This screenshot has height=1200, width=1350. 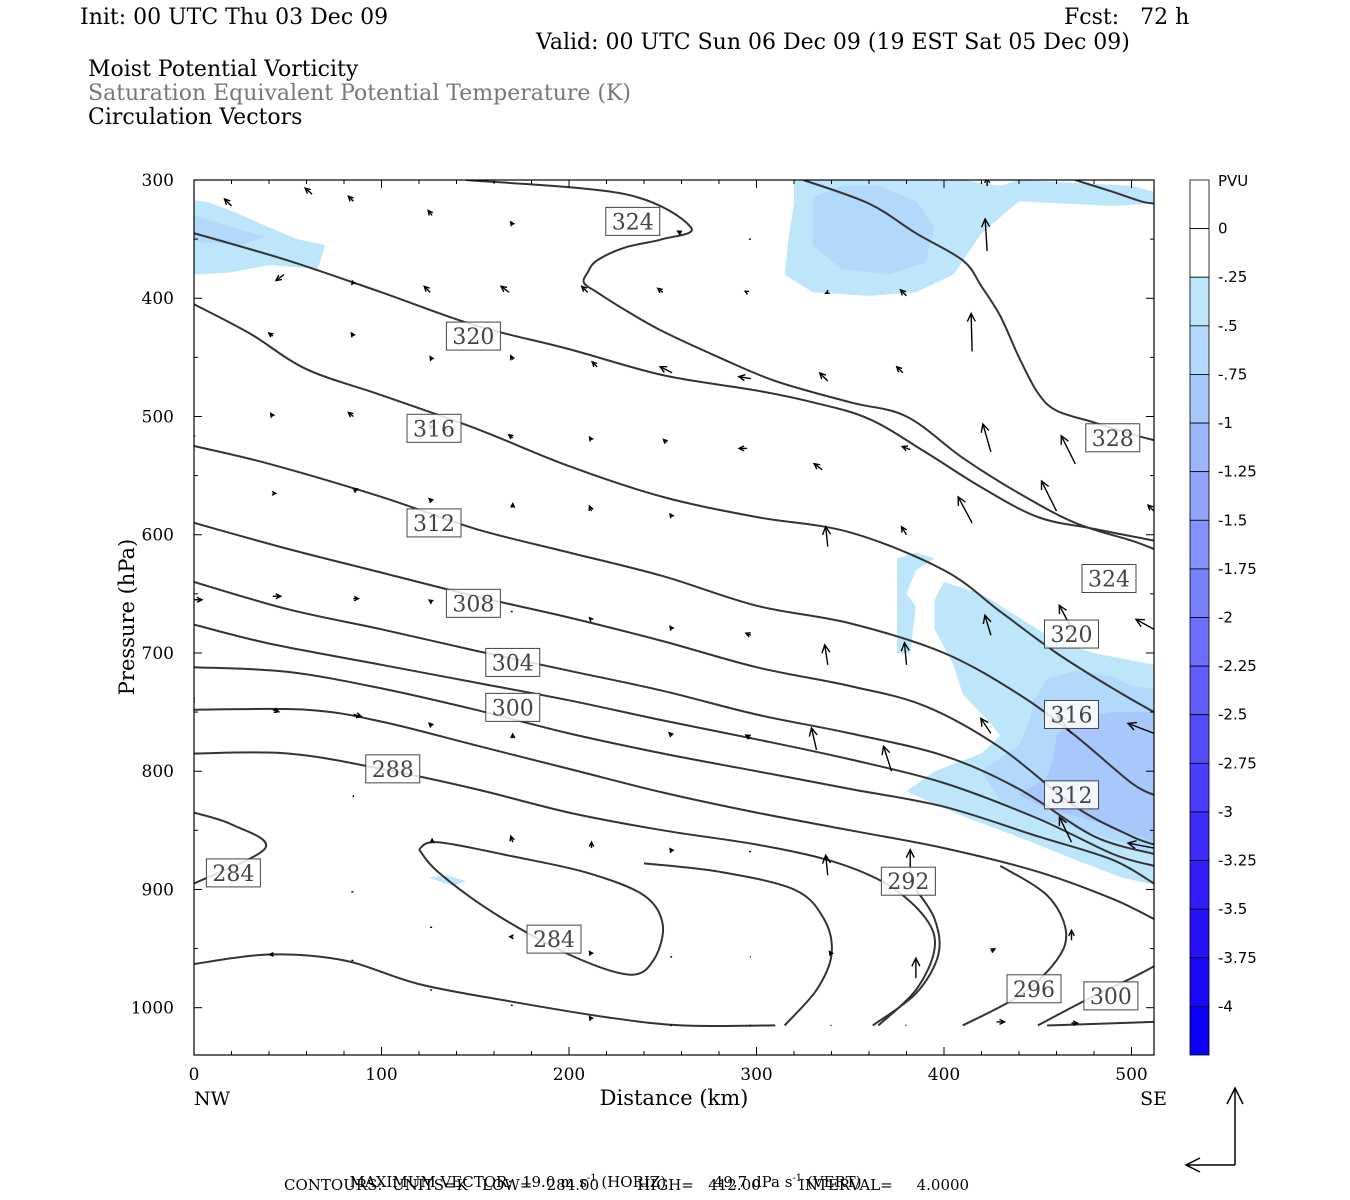 I want to click on colorbar-level-label: -.5, so click(x=1228, y=326).